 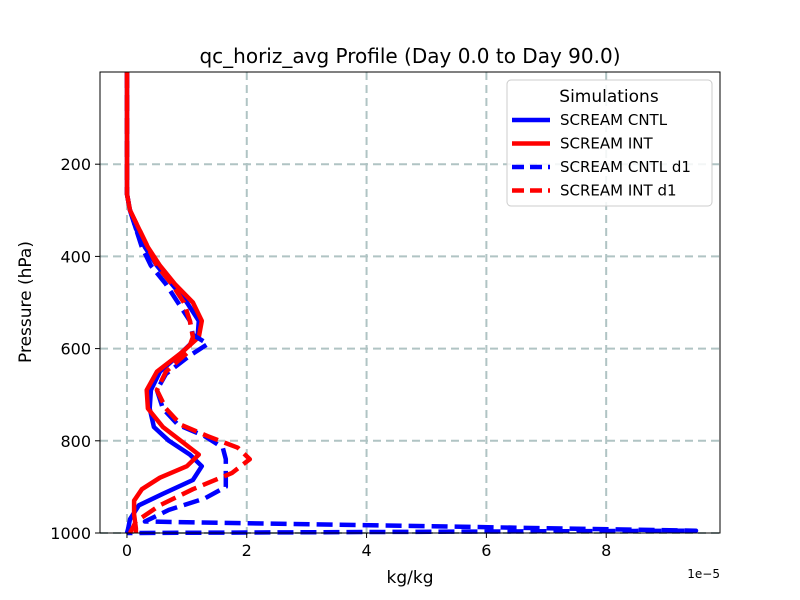 I want to click on y-axis-ticks: 200 400 600 800 1000, so click(x=75, y=349).